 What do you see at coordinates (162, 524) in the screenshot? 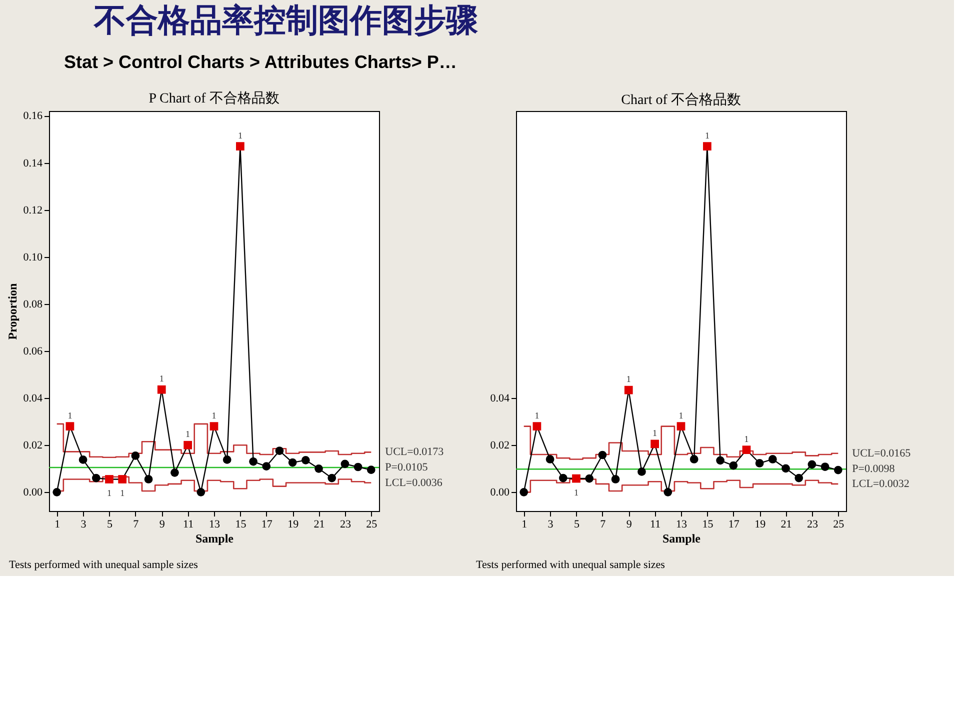
I see `x-tick-label: 9` at bounding box center [162, 524].